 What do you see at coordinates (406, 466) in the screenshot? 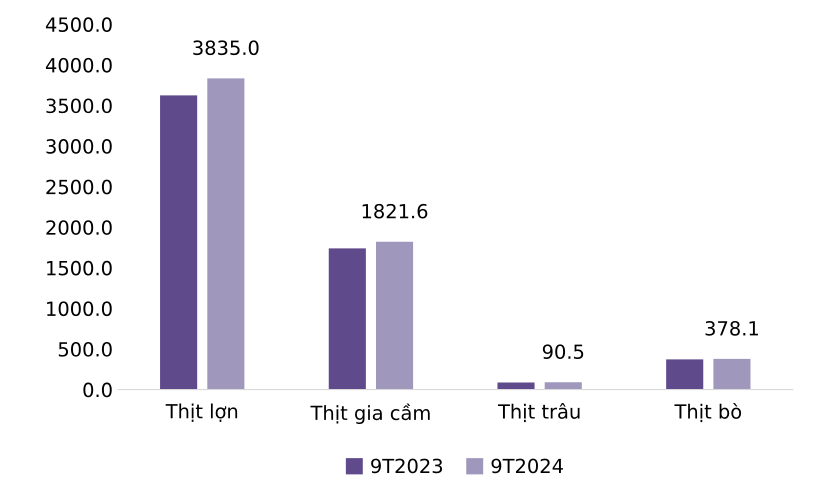
I see `legend-label: 9T2023` at bounding box center [406, 466].